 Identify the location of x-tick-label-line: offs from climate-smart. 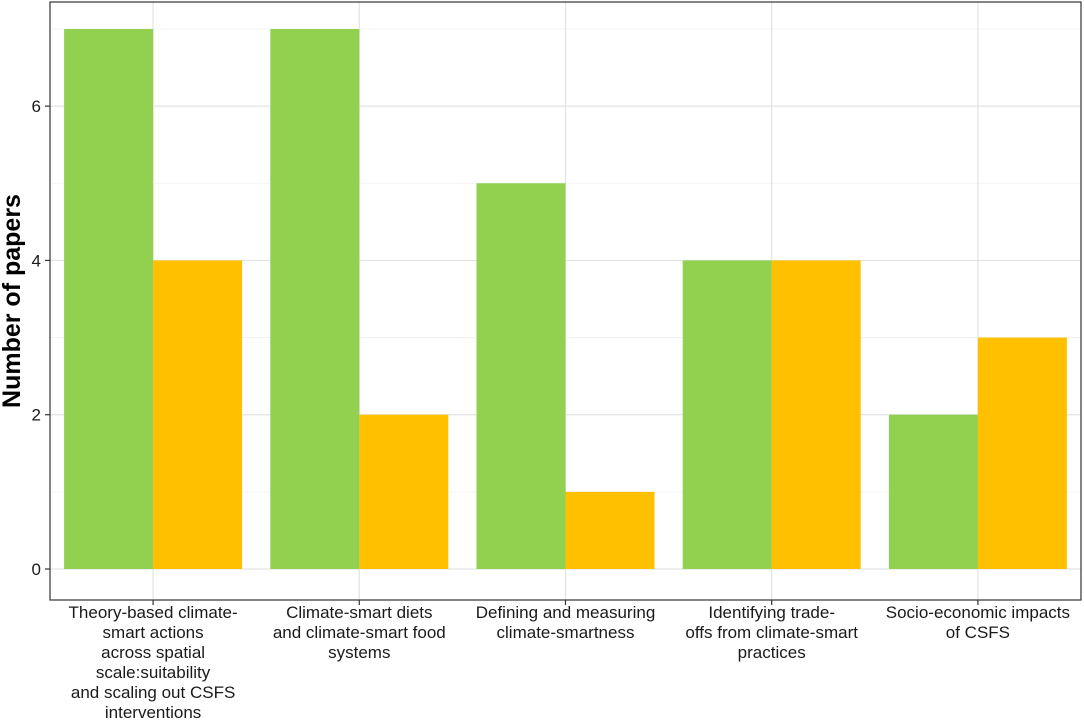
(771, 632).